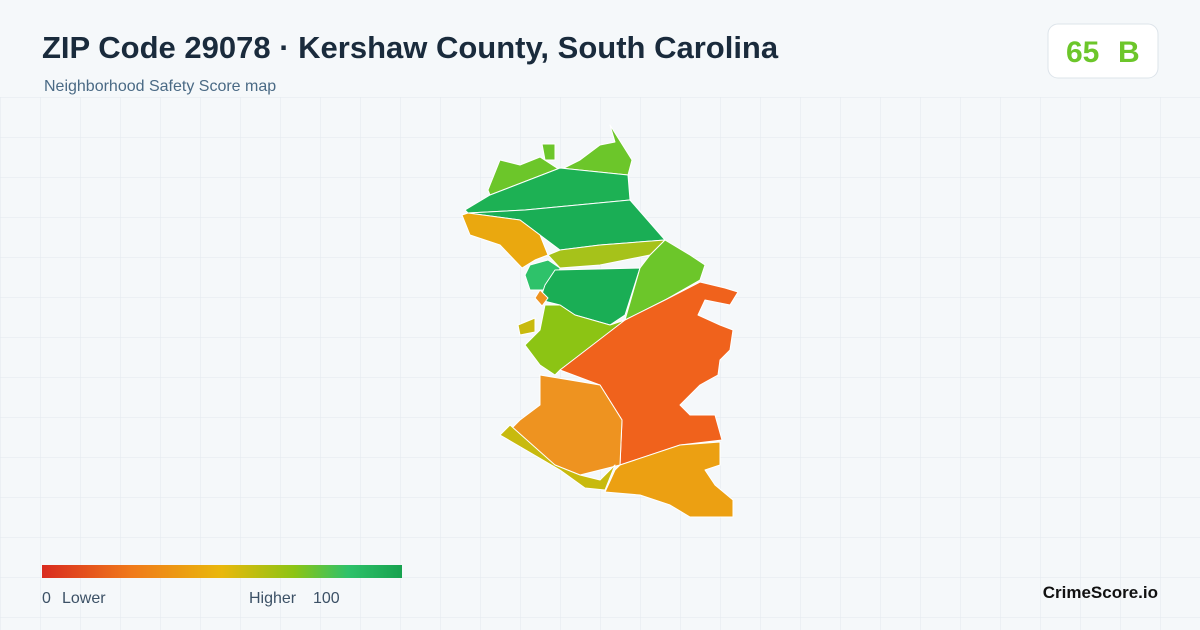 The height and width of the screenshot is (630, 1200). I want to click on legend-min: 0, so click(46, 598).